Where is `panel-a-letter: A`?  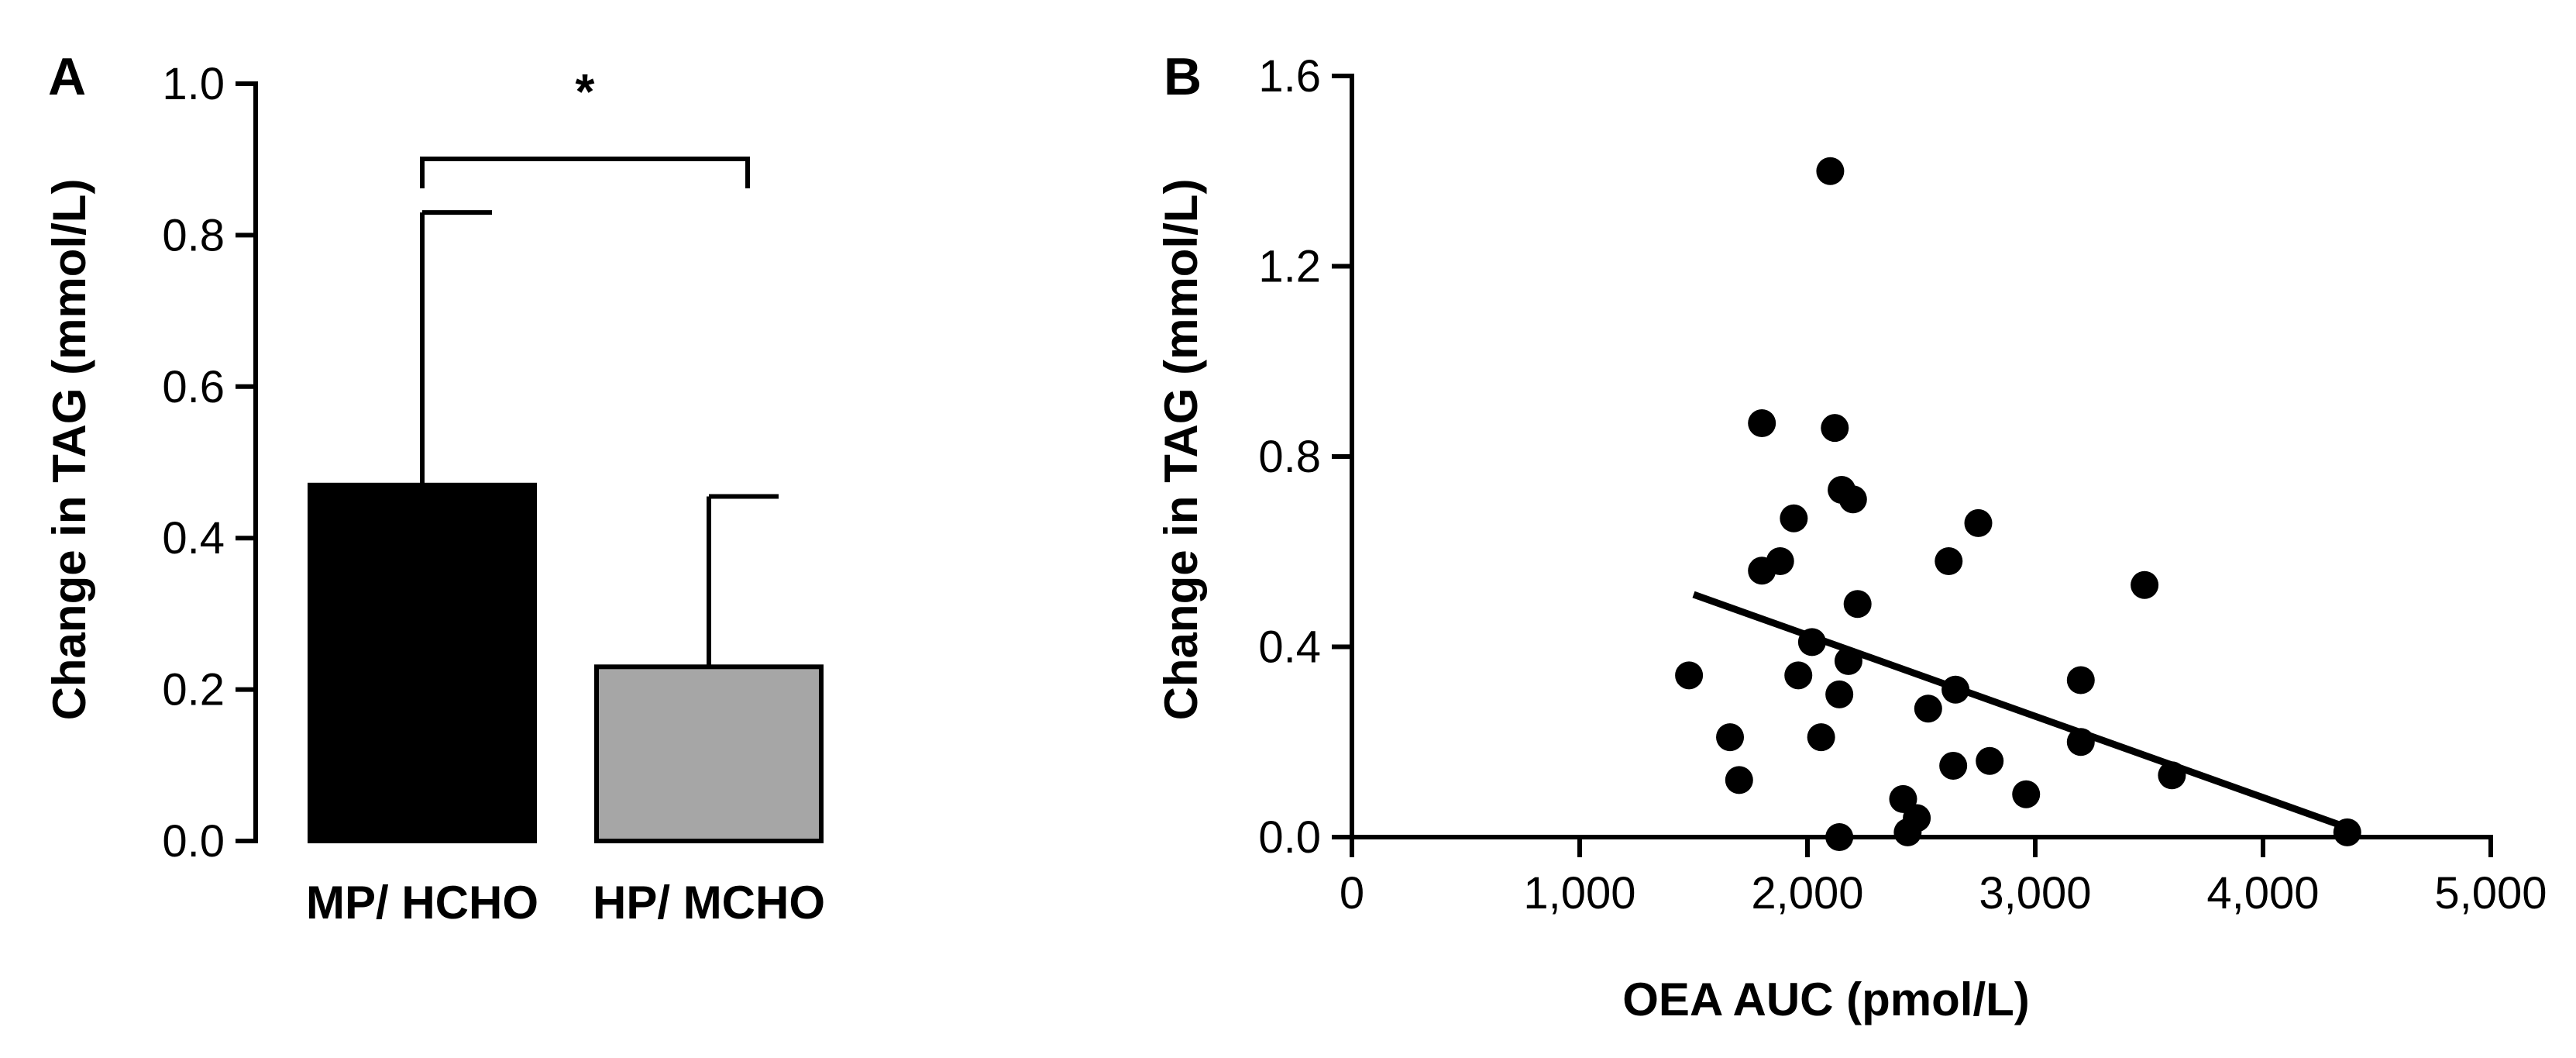 panel-a-letter: A is located at coordinates (67, 76).